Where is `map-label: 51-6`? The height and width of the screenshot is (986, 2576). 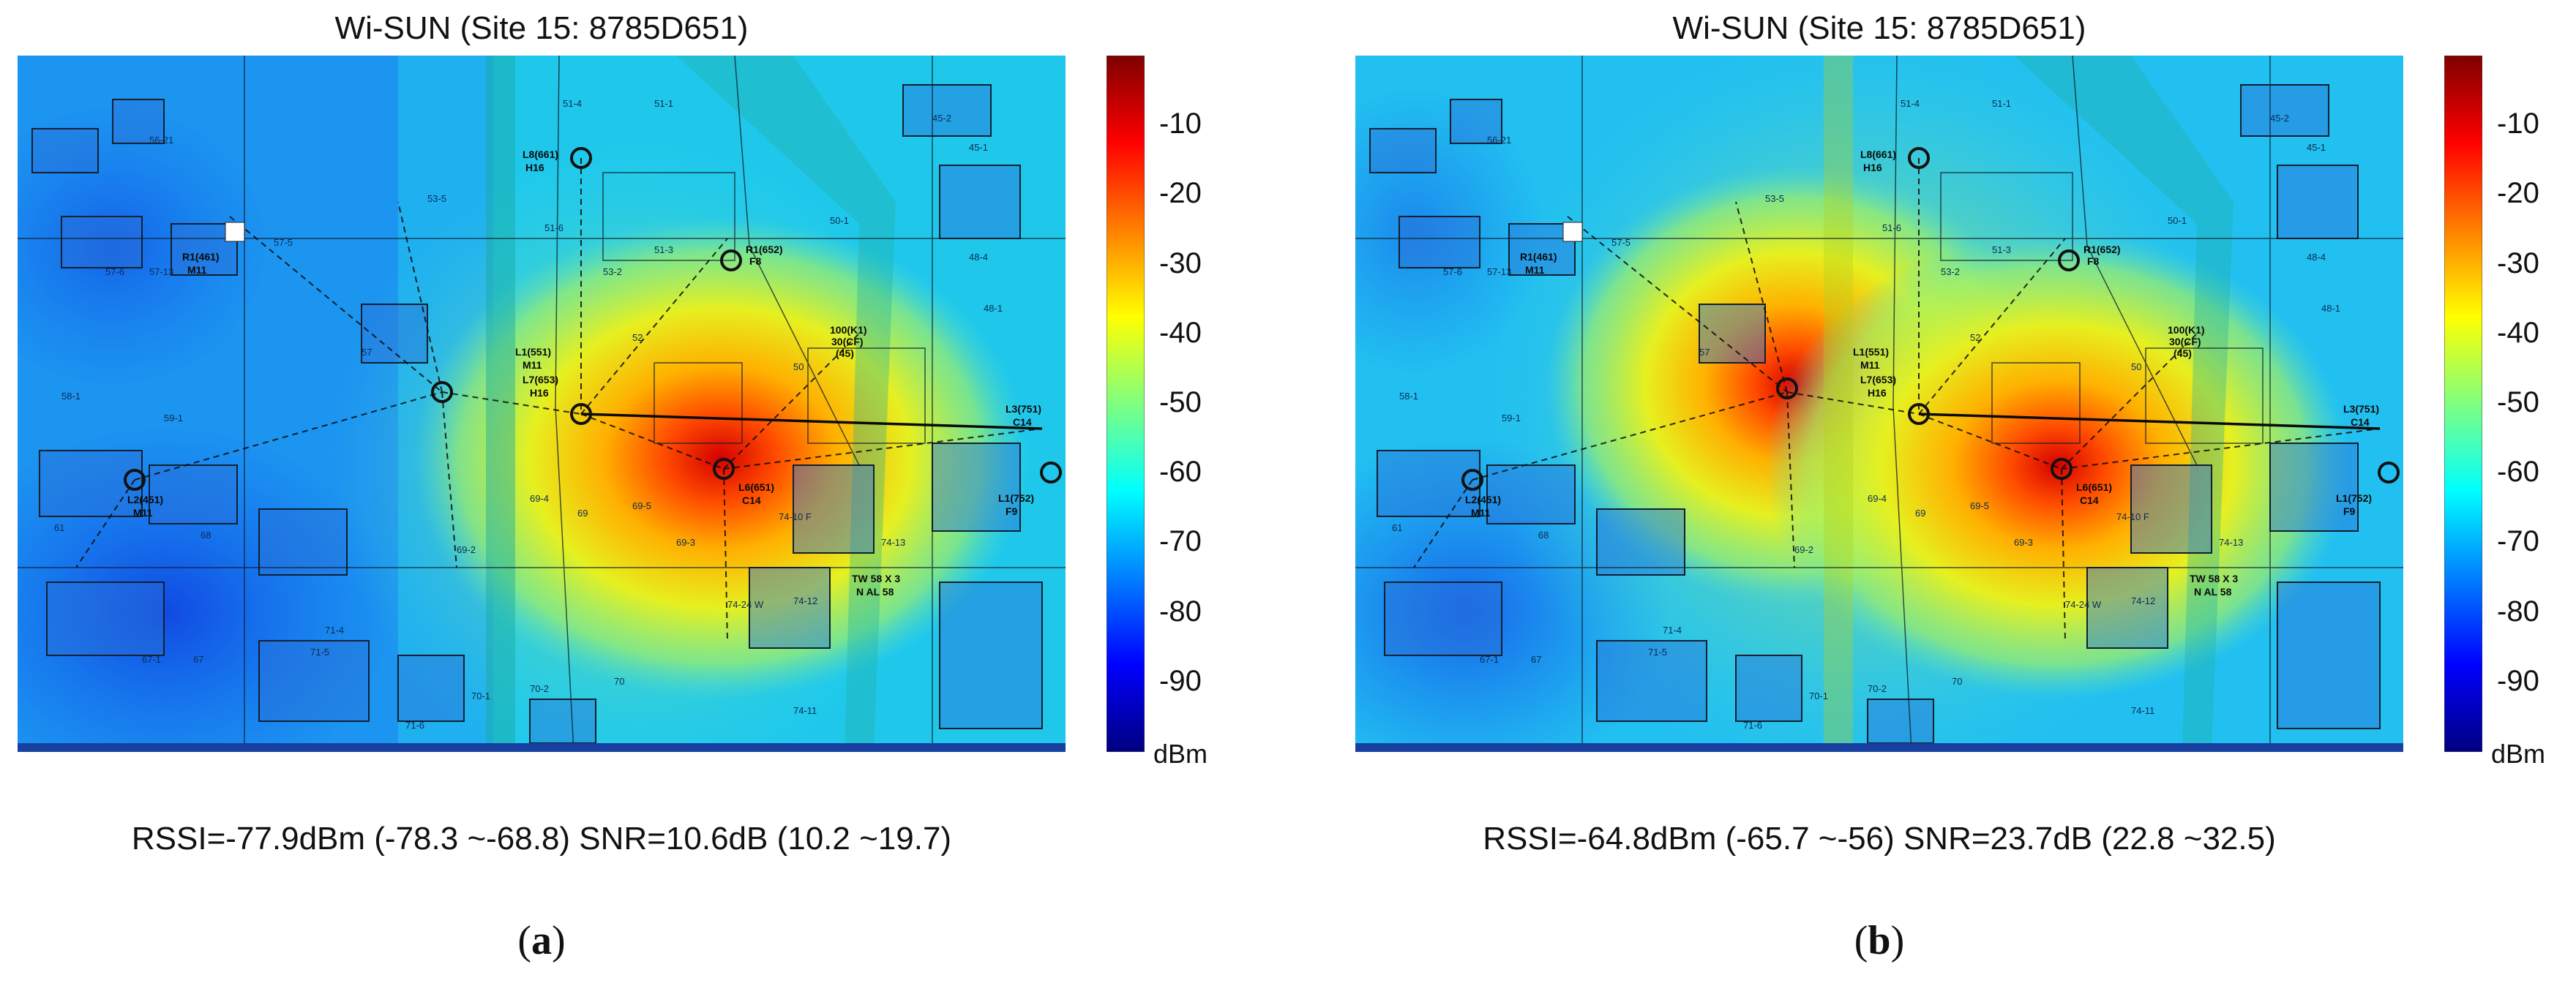
map-label: 51-6 is located at coordinates (1891, 227).